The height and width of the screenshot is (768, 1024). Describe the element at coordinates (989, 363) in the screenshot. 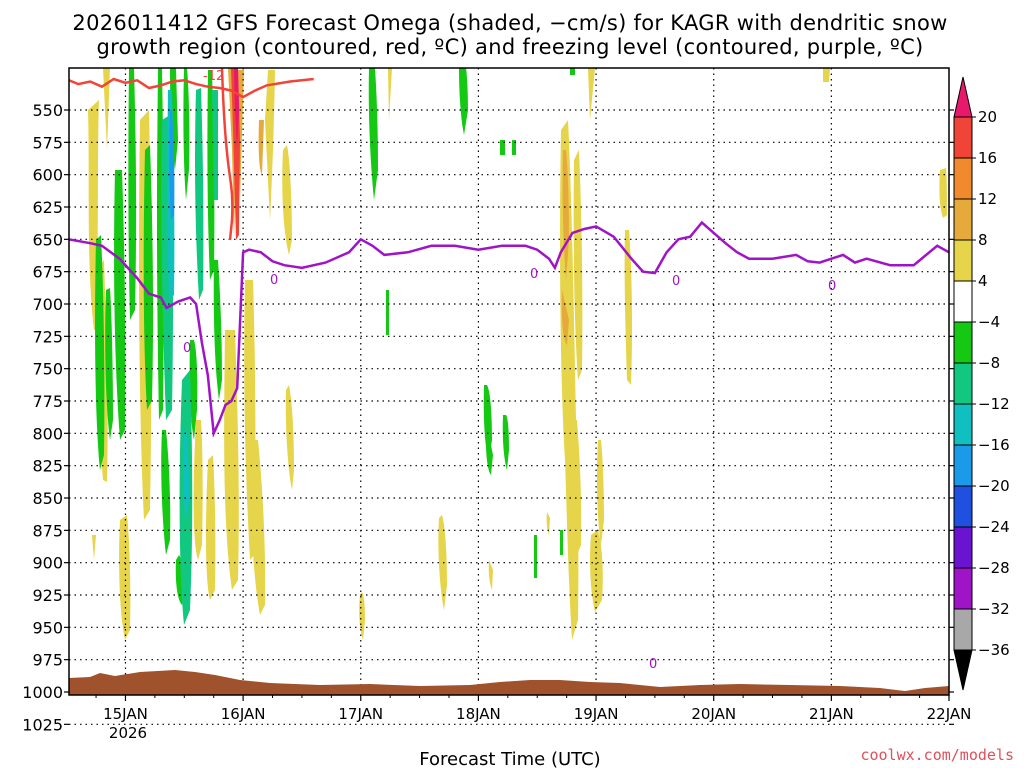

I see `colorbar-label-6: −8` at that location.